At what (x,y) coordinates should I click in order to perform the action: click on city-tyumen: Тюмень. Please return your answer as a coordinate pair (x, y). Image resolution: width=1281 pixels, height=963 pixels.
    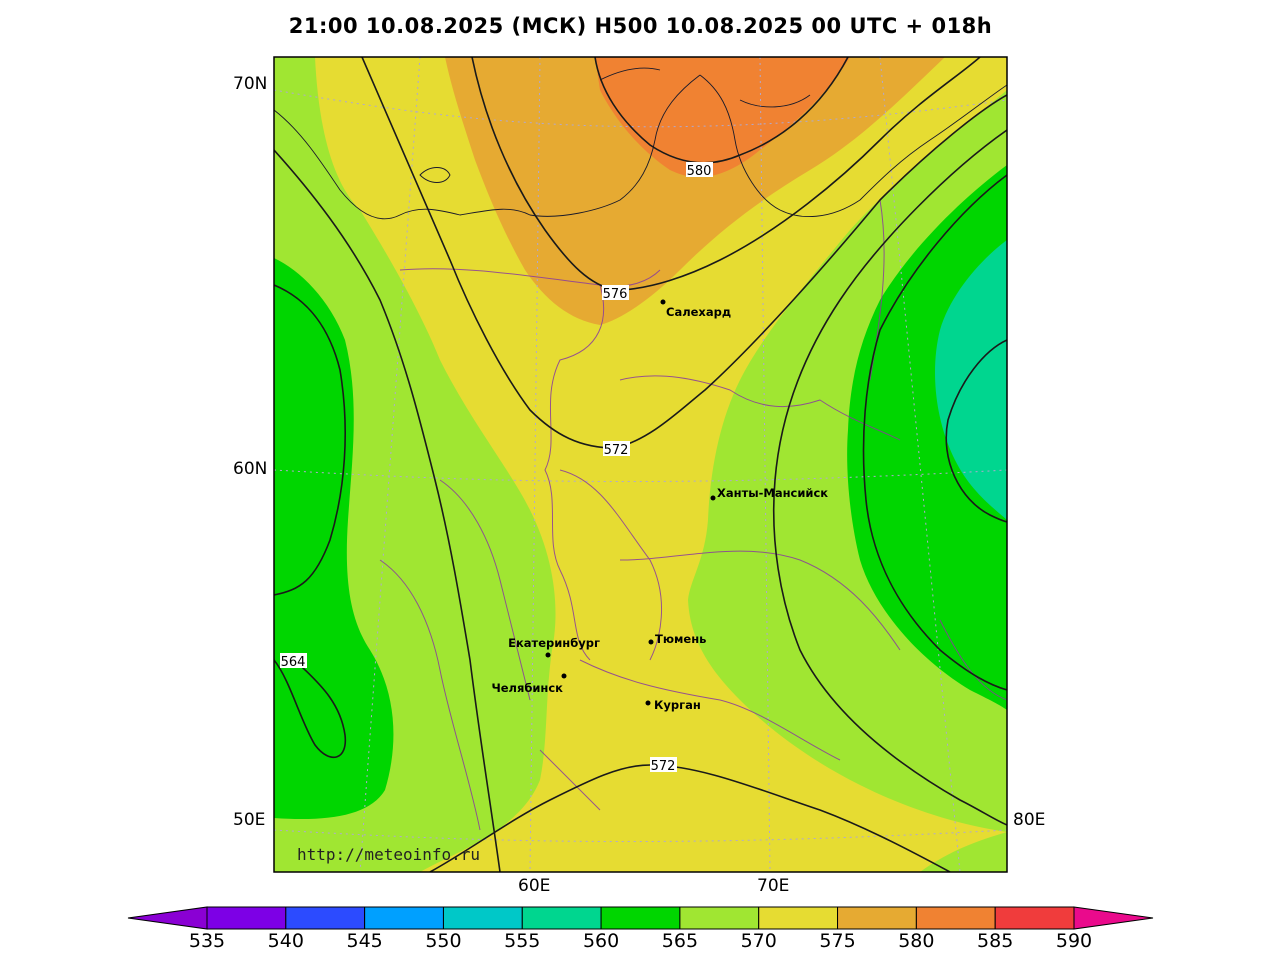
    Looking at the image, I should click on (680, 639).